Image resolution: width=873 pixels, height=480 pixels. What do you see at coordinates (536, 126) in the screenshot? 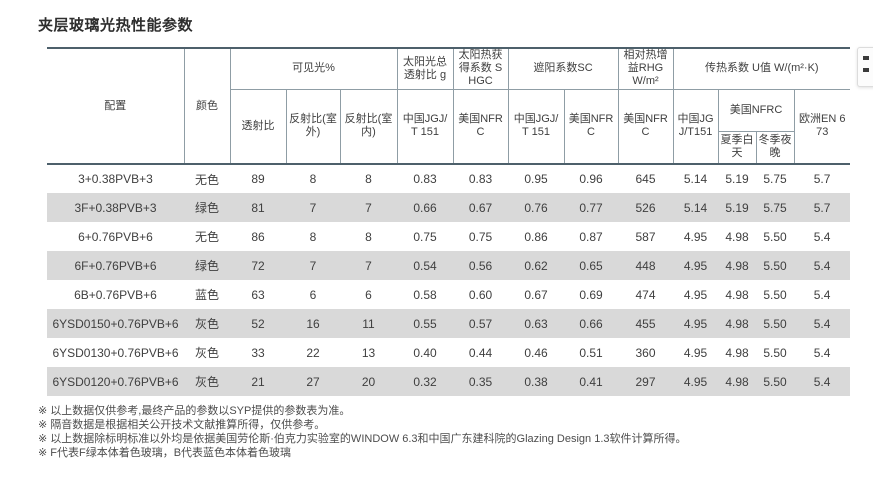
I see `col-header-sc-china: 中国JGJ/T 151` at bounding box center [536, 126].